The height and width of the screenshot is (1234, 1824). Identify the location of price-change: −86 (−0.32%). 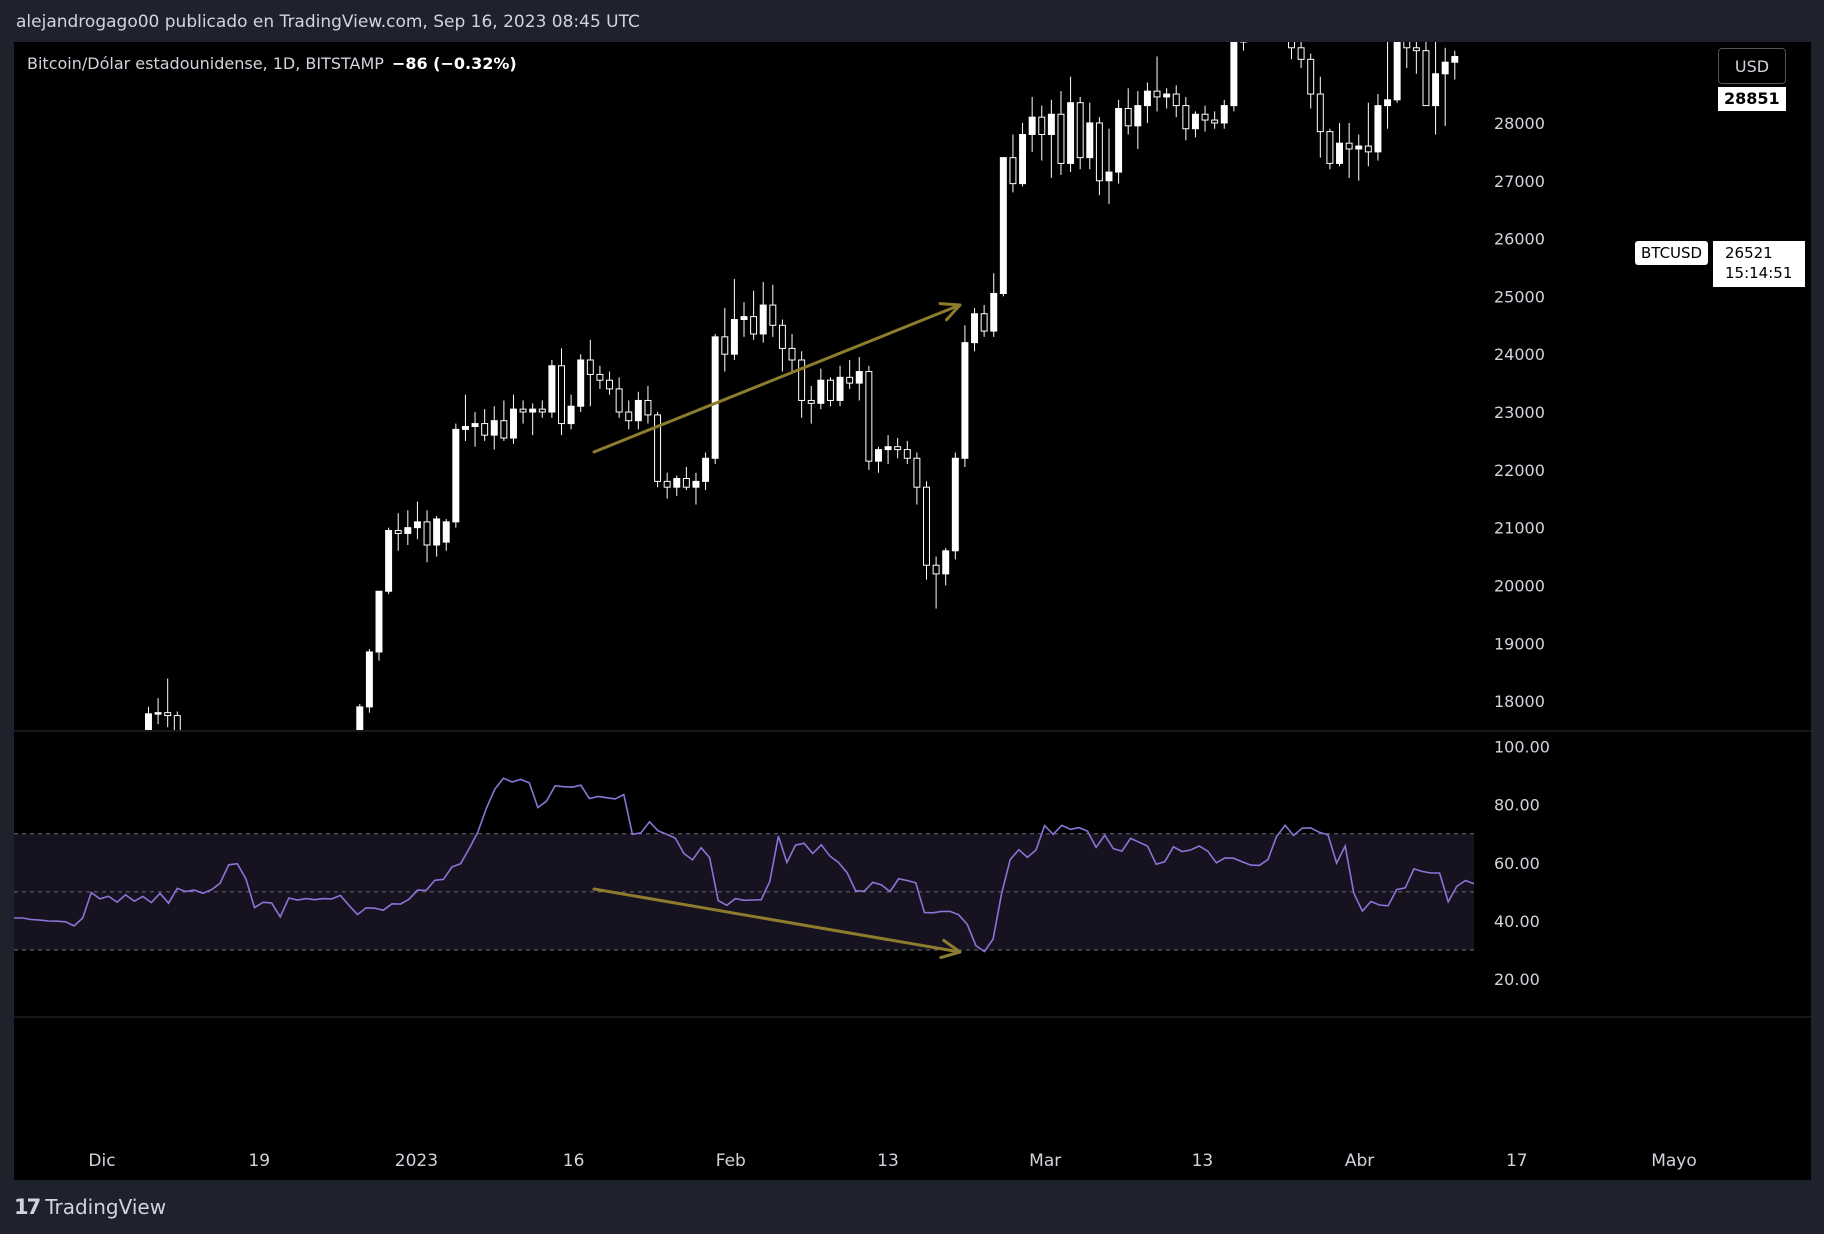
(454, 63).